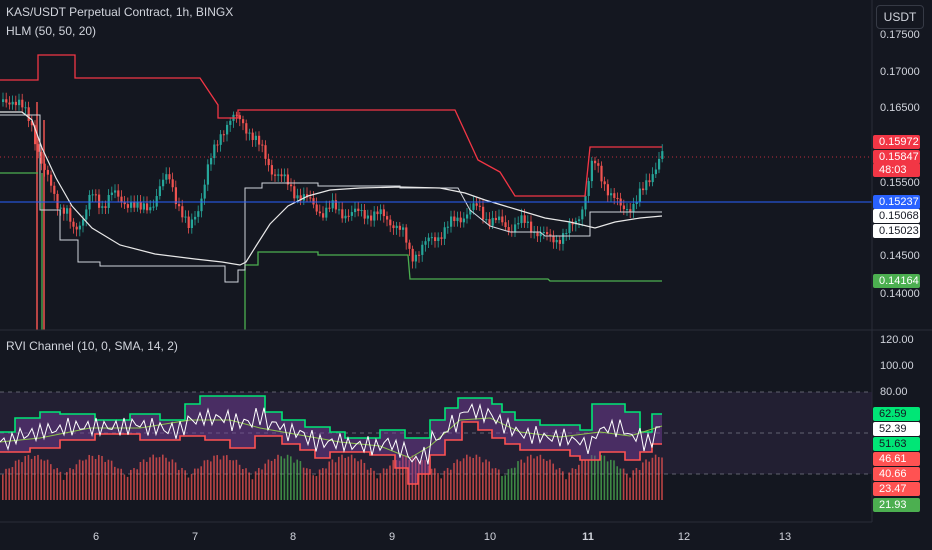 This screenshot has width=932, height=550. Describe the element at coordinates (120, 12) in the screenshot. I see `symbol-title: KAS/USDT Perpetual Contract, 1h, BINGX` at that location.